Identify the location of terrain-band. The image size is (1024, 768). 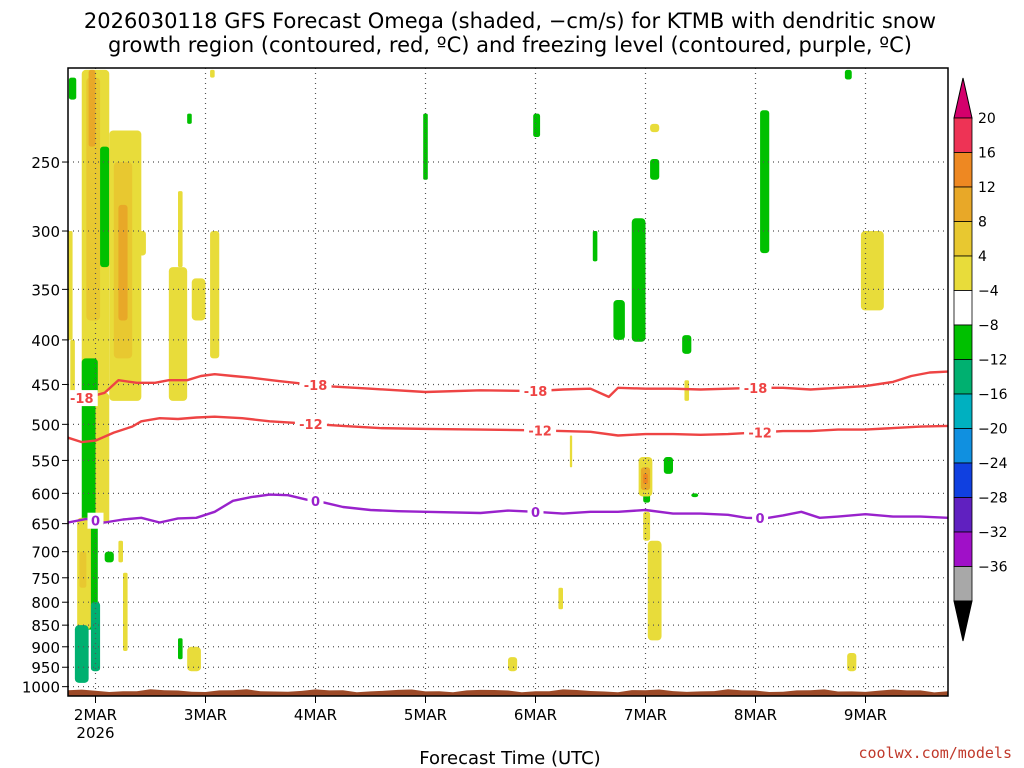
(508, 692).